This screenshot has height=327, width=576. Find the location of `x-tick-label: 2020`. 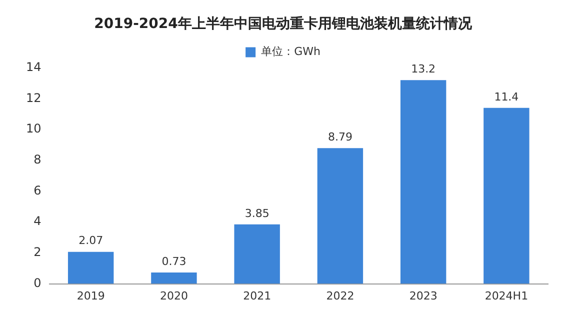

x-tick-label: 2020 is located at coordinates (174, 295).